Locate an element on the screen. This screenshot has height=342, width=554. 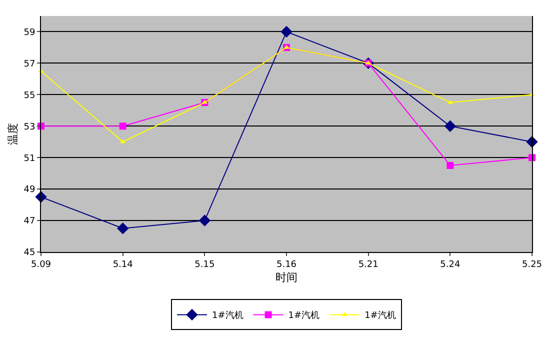
y-tick-label: 47 is located at coordinates (30, 221).